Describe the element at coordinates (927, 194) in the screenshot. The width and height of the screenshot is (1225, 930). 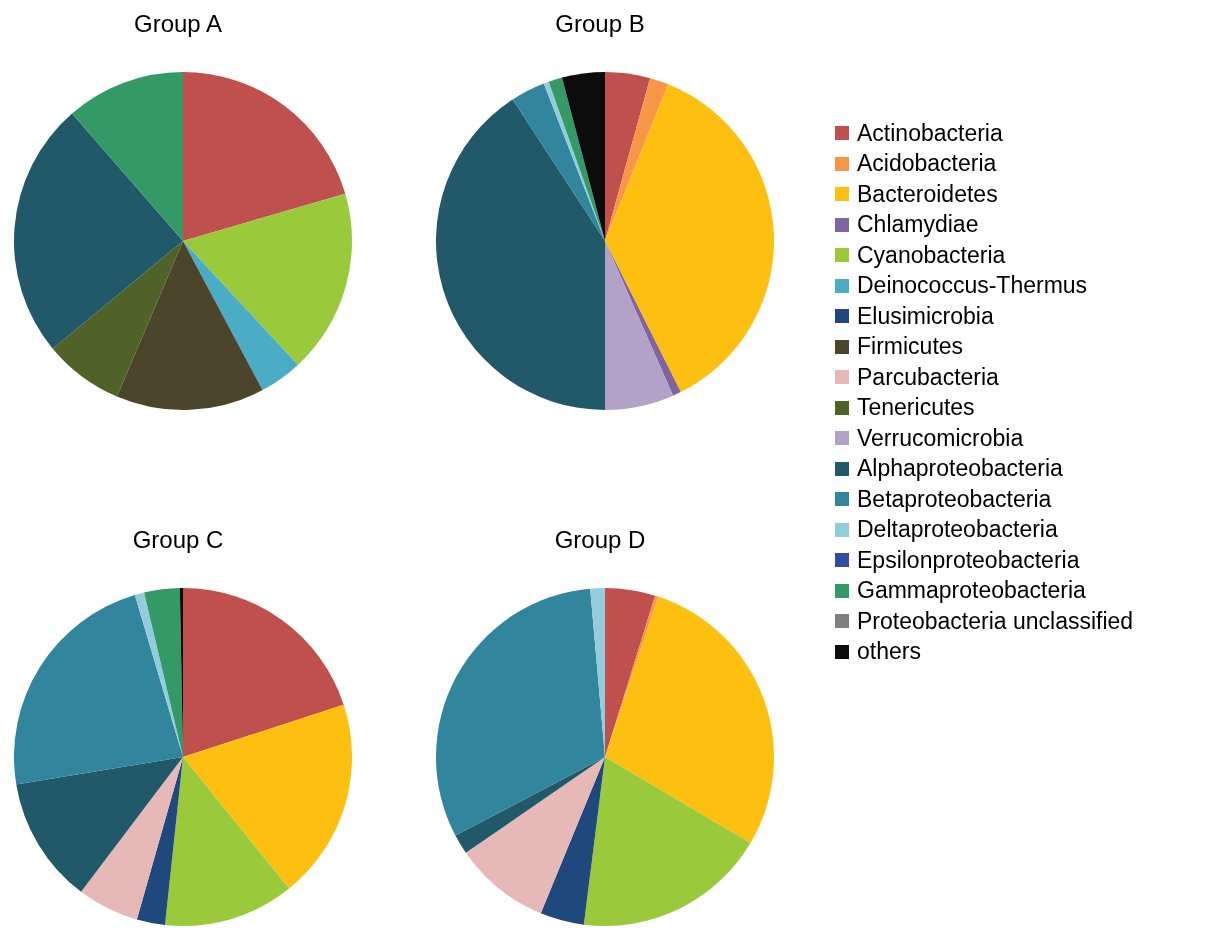
I see `legend-label: Bacteroidetes` at that location.